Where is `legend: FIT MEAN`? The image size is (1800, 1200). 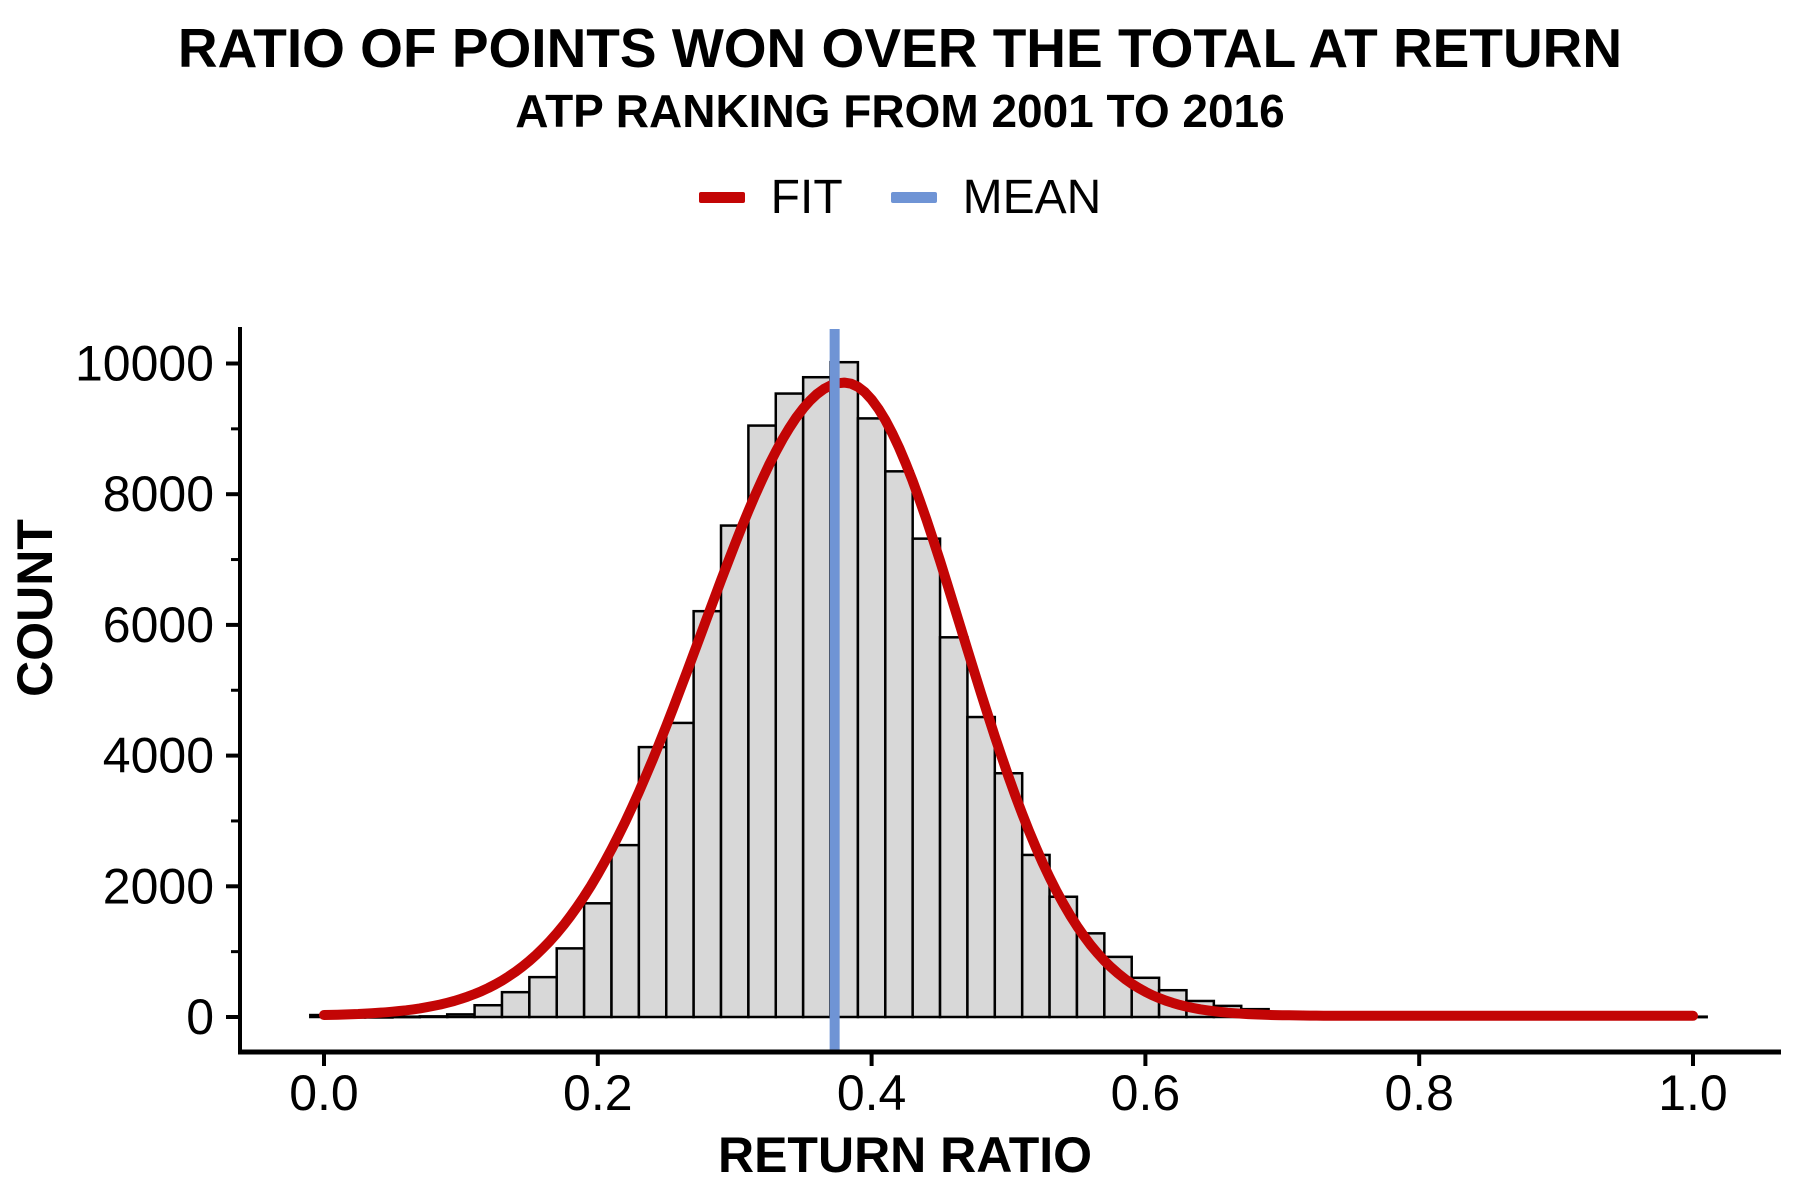 legend: FIT MEAN is located at coordinates (900, 197).